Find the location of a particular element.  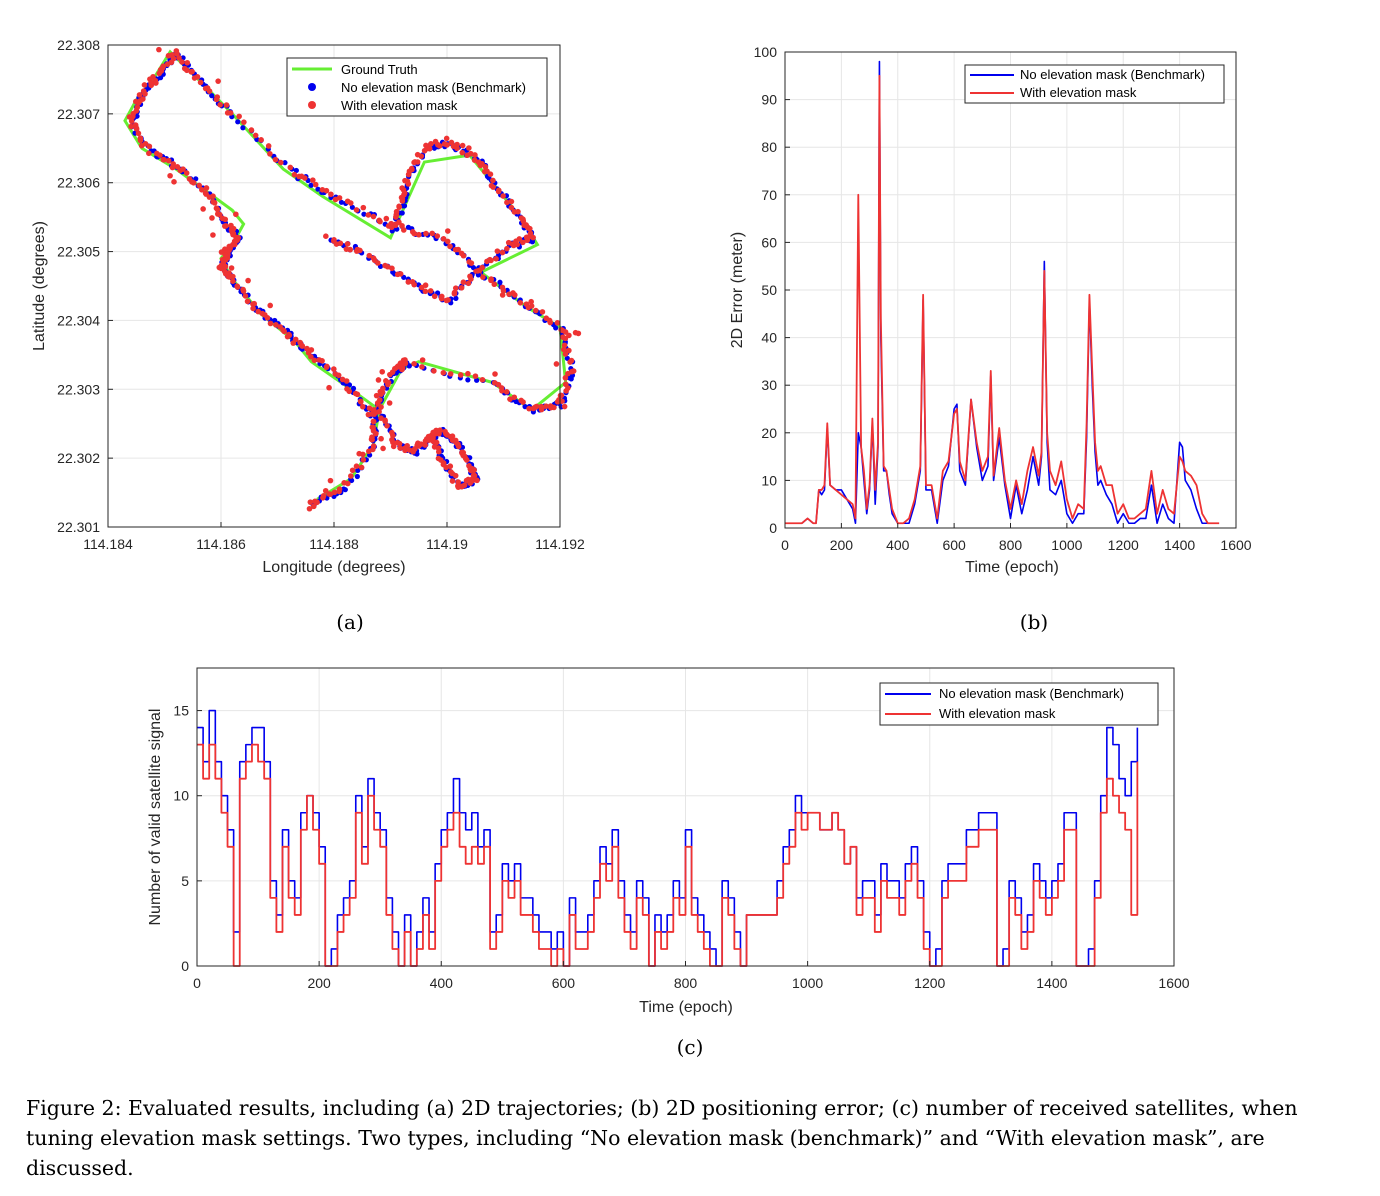

error-x-tick-label: 600 is located at coordinates (954, 545).